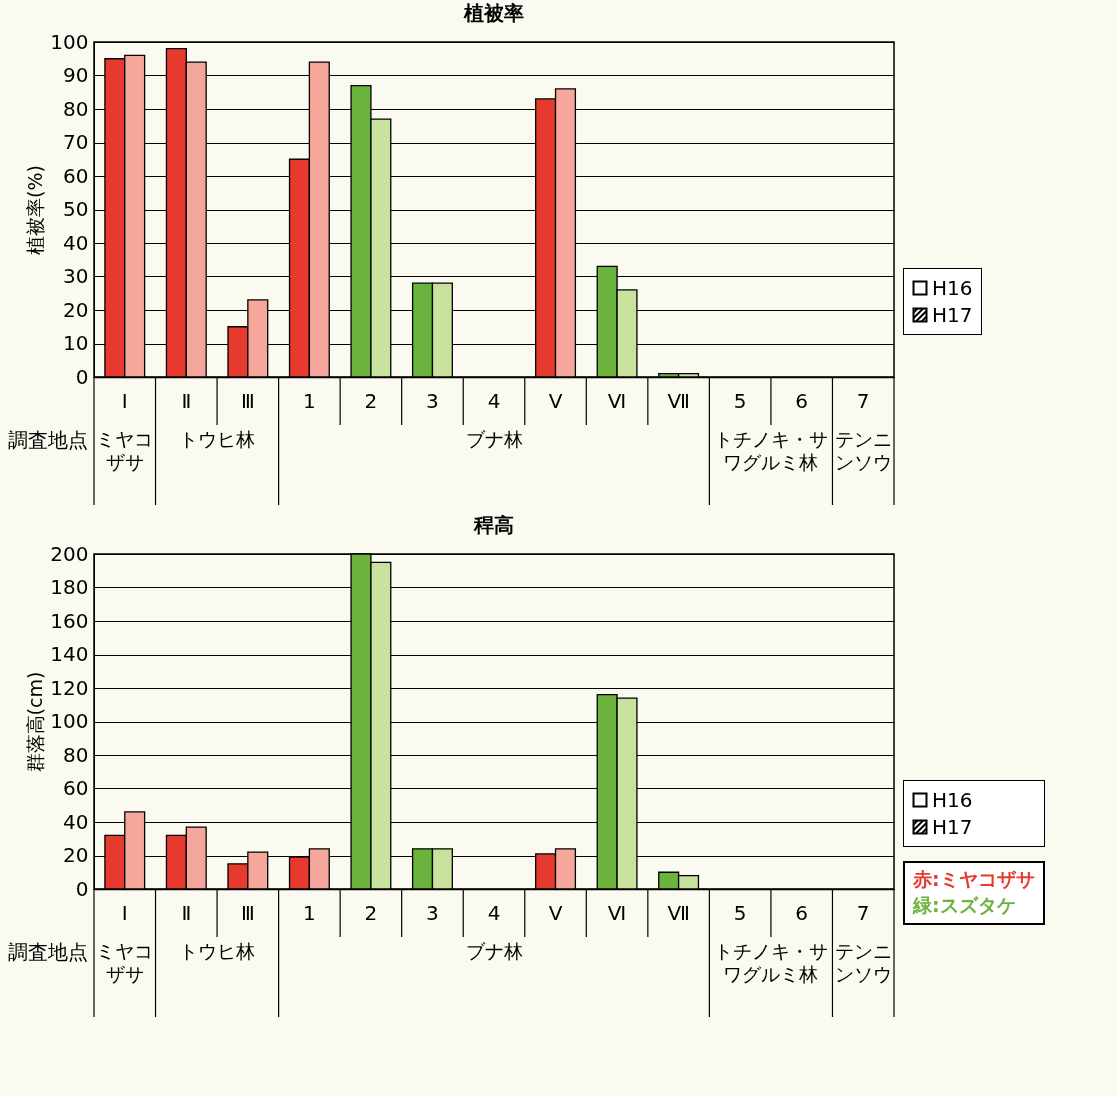 This screenshot has height=1096, width=1117. Describe the element at coordinates (493, 525) in the screenshot. I see `chart-title: 稈高` at that location.